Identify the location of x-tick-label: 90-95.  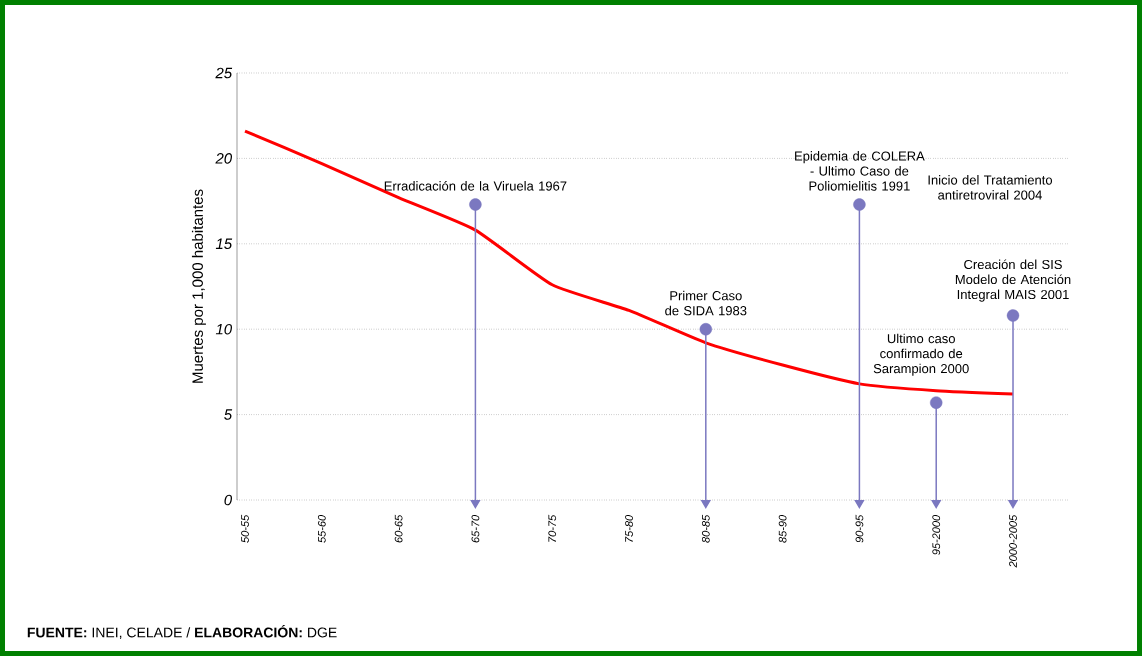
(859, 528).